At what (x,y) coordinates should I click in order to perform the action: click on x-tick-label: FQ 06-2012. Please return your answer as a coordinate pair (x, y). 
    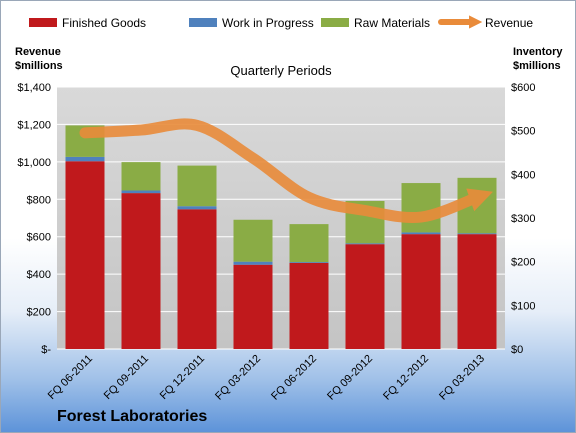
    Looking at the image, I should click on (294, 378).